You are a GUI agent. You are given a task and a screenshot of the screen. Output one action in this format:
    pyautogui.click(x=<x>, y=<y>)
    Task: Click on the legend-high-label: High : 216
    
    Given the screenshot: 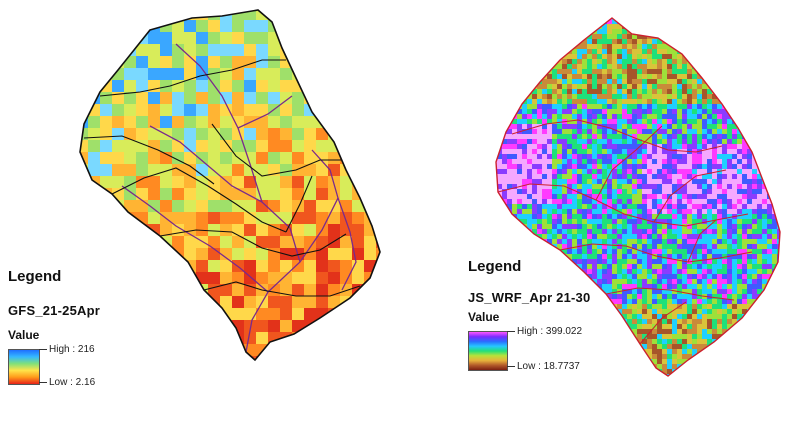 What is the action you would take?
    pyautogui.click(x=67, y=349)
    